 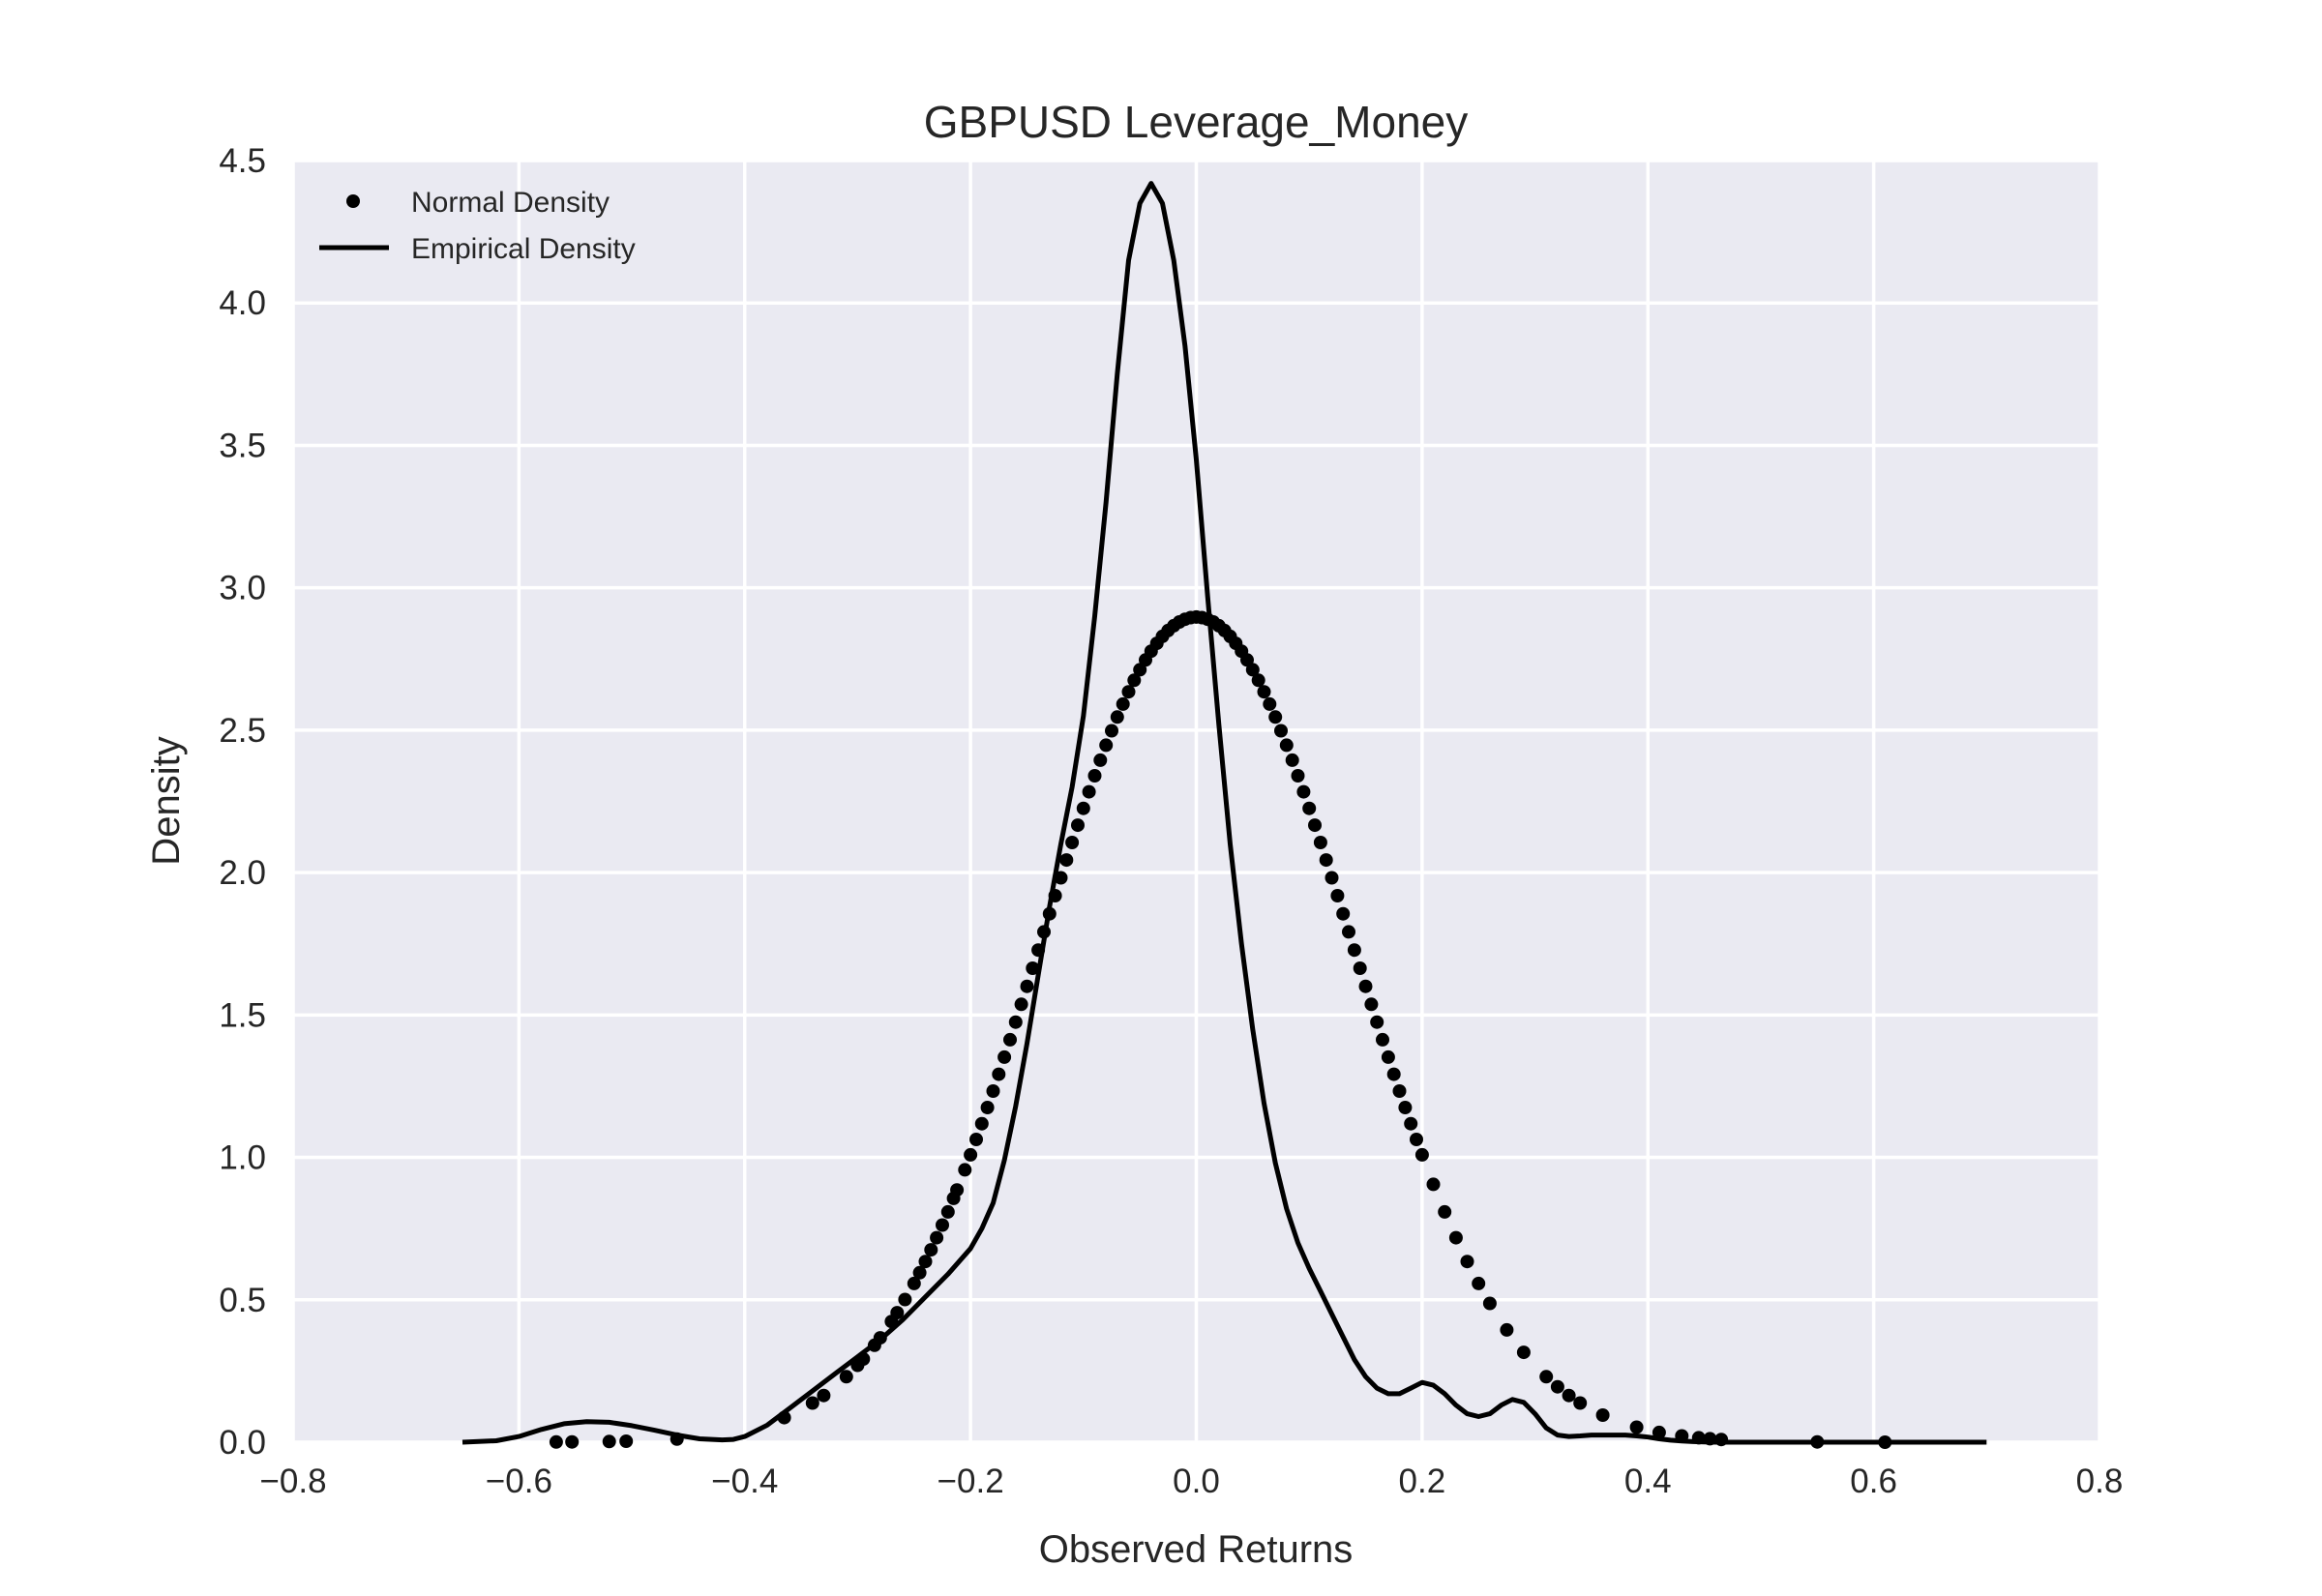 What do you see at coordinates (1196, 1549) in the screenshot?
I see `x-axis-label: Observed Returns` at bounding box center [1196, 1549].